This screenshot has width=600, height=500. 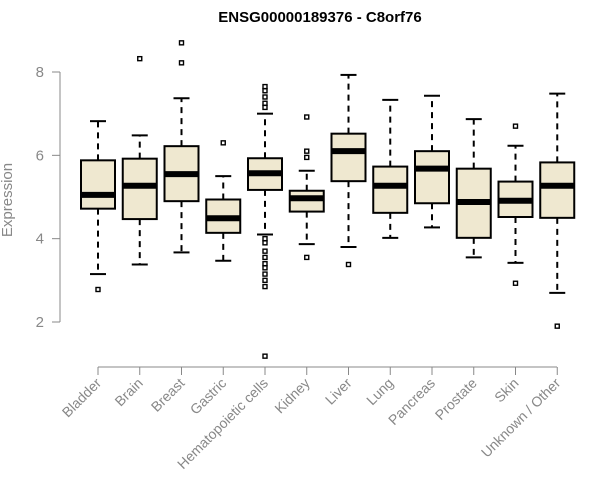 I want to click on box-liver, so click(x=348, y=170).